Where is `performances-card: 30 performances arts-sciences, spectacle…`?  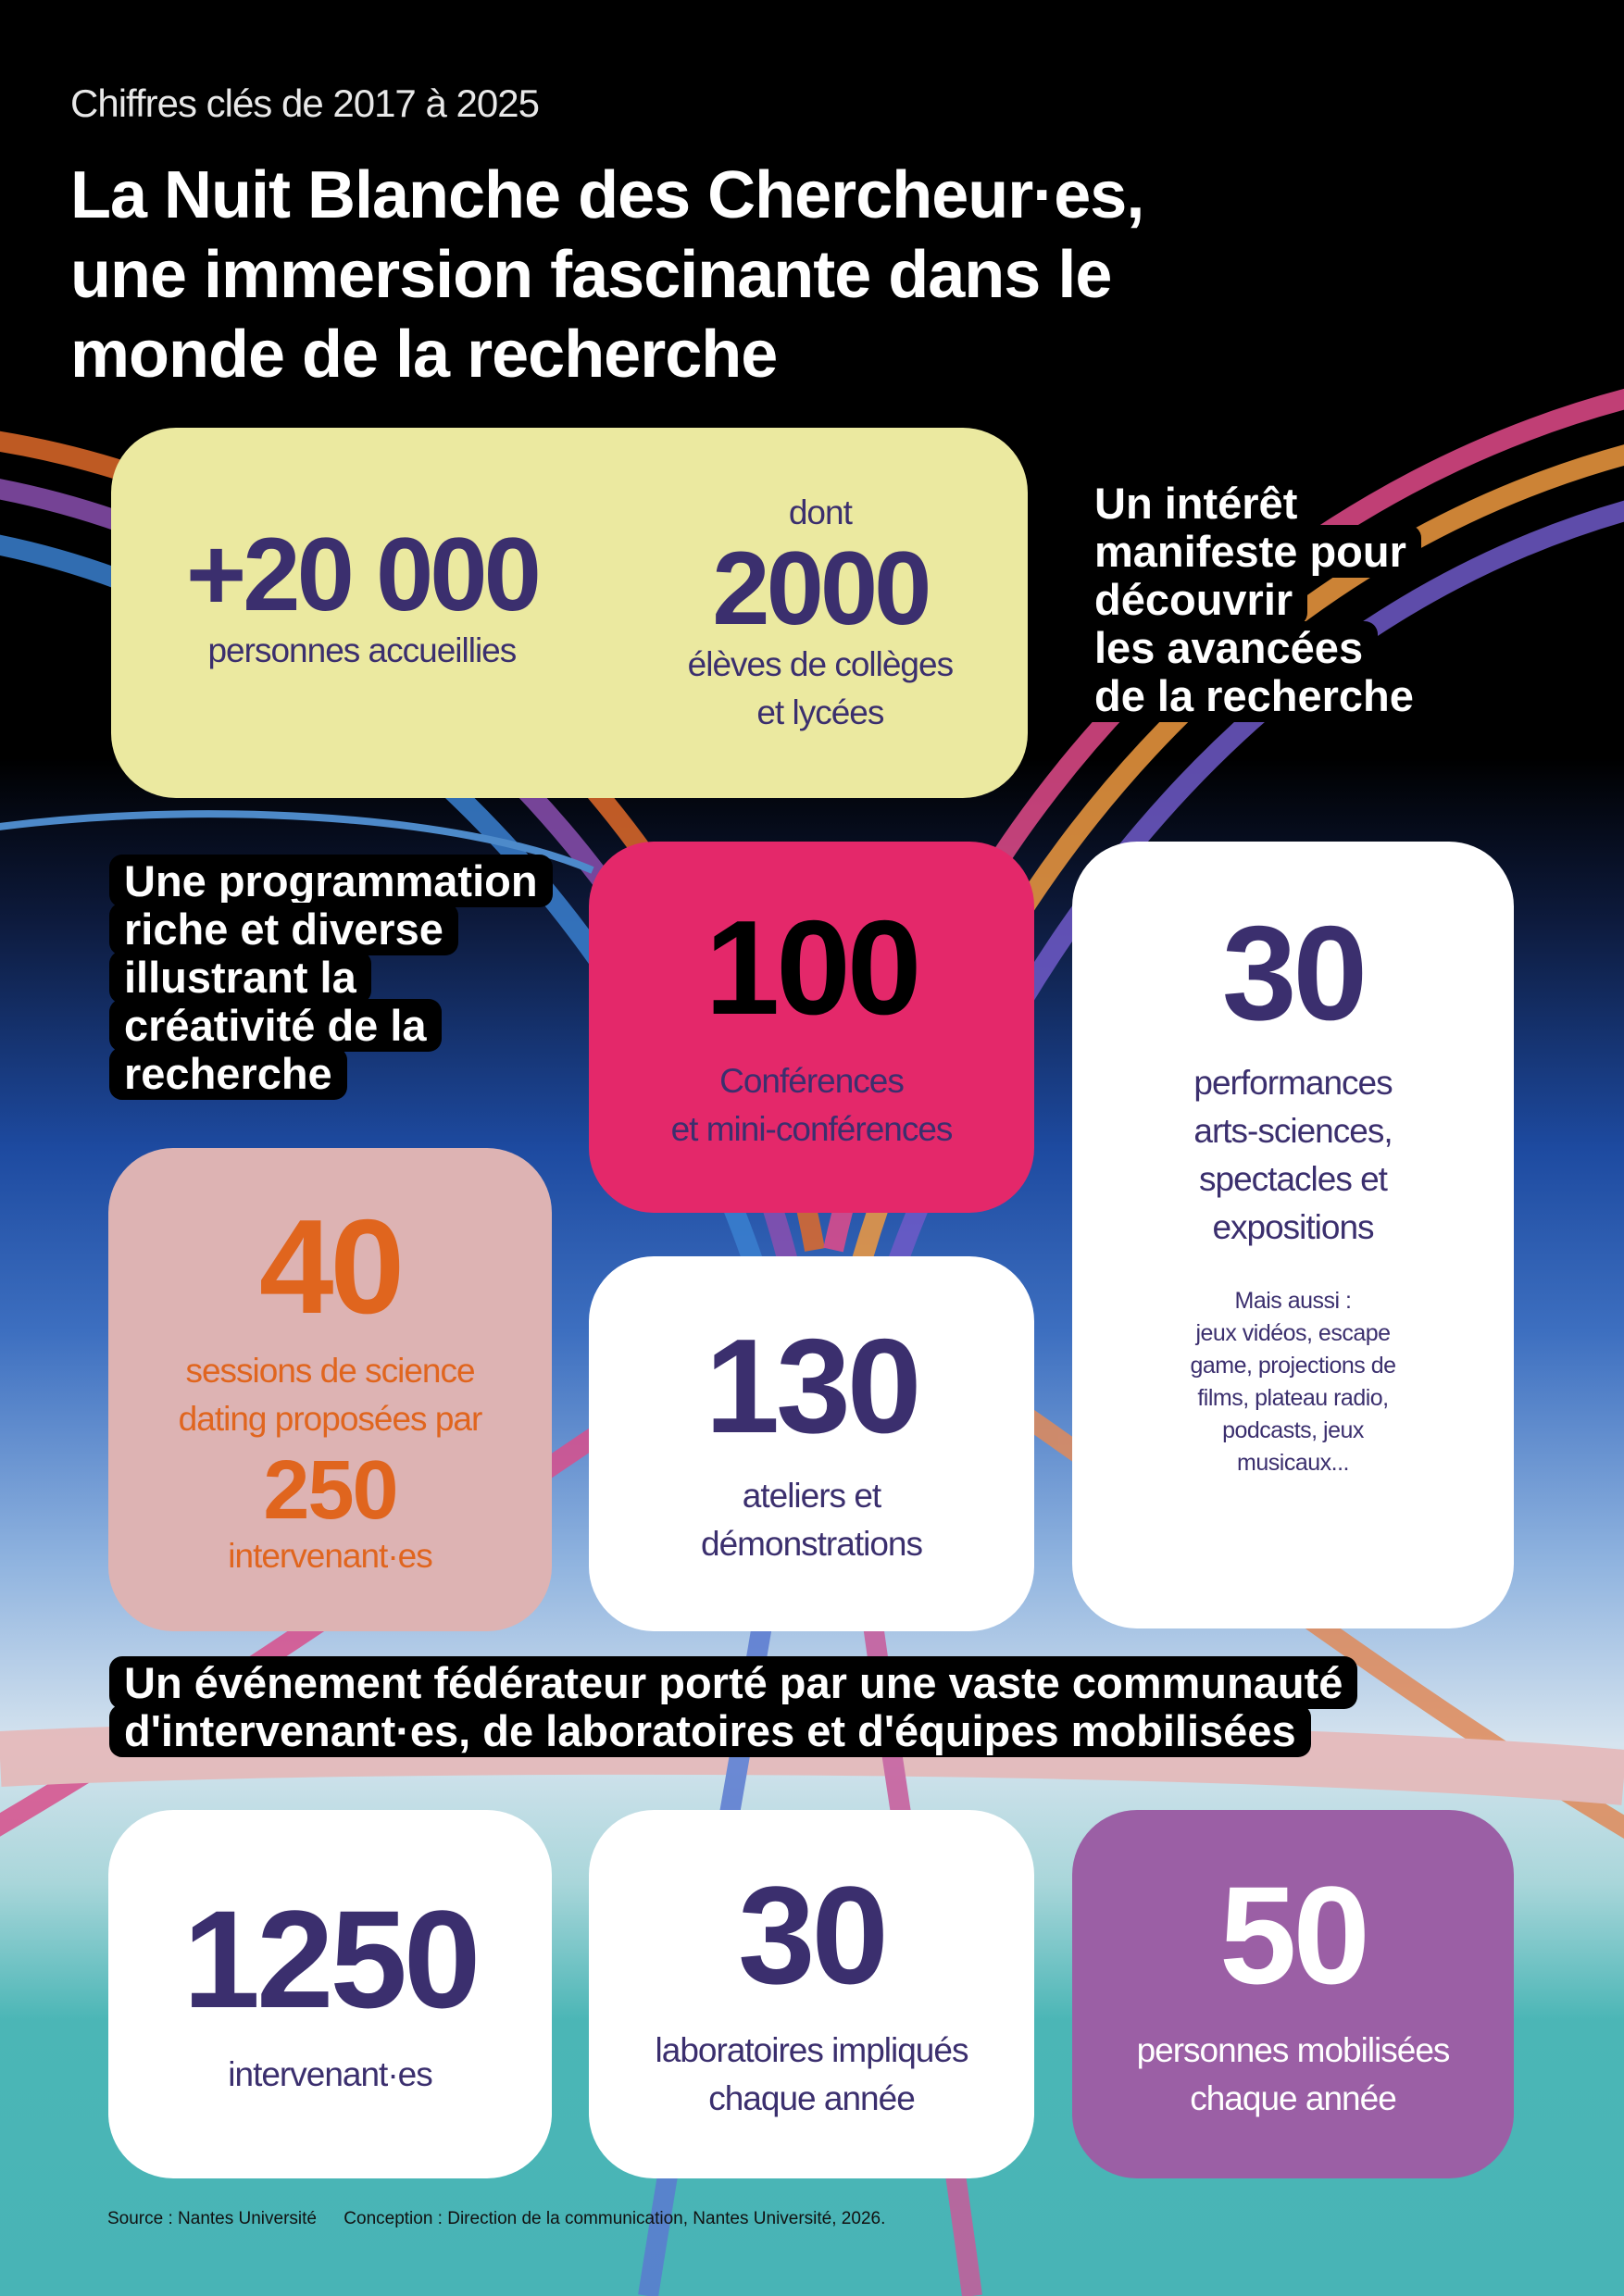 performances-card: 30 performances arts-sciences, spectacle… is located at coordinates (1293, 1235).